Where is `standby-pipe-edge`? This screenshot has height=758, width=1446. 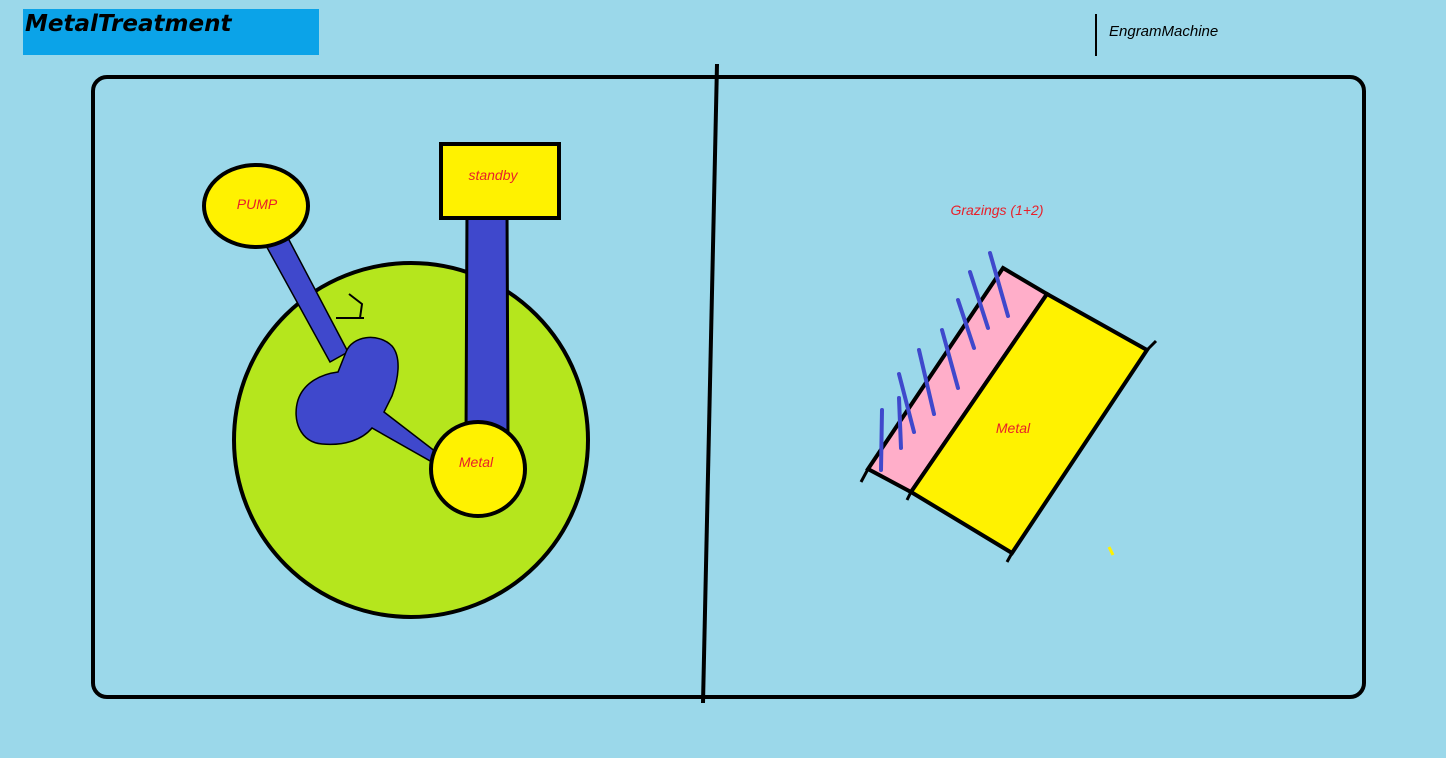 standby-pipe-edge is located at coordinates (487, 324).